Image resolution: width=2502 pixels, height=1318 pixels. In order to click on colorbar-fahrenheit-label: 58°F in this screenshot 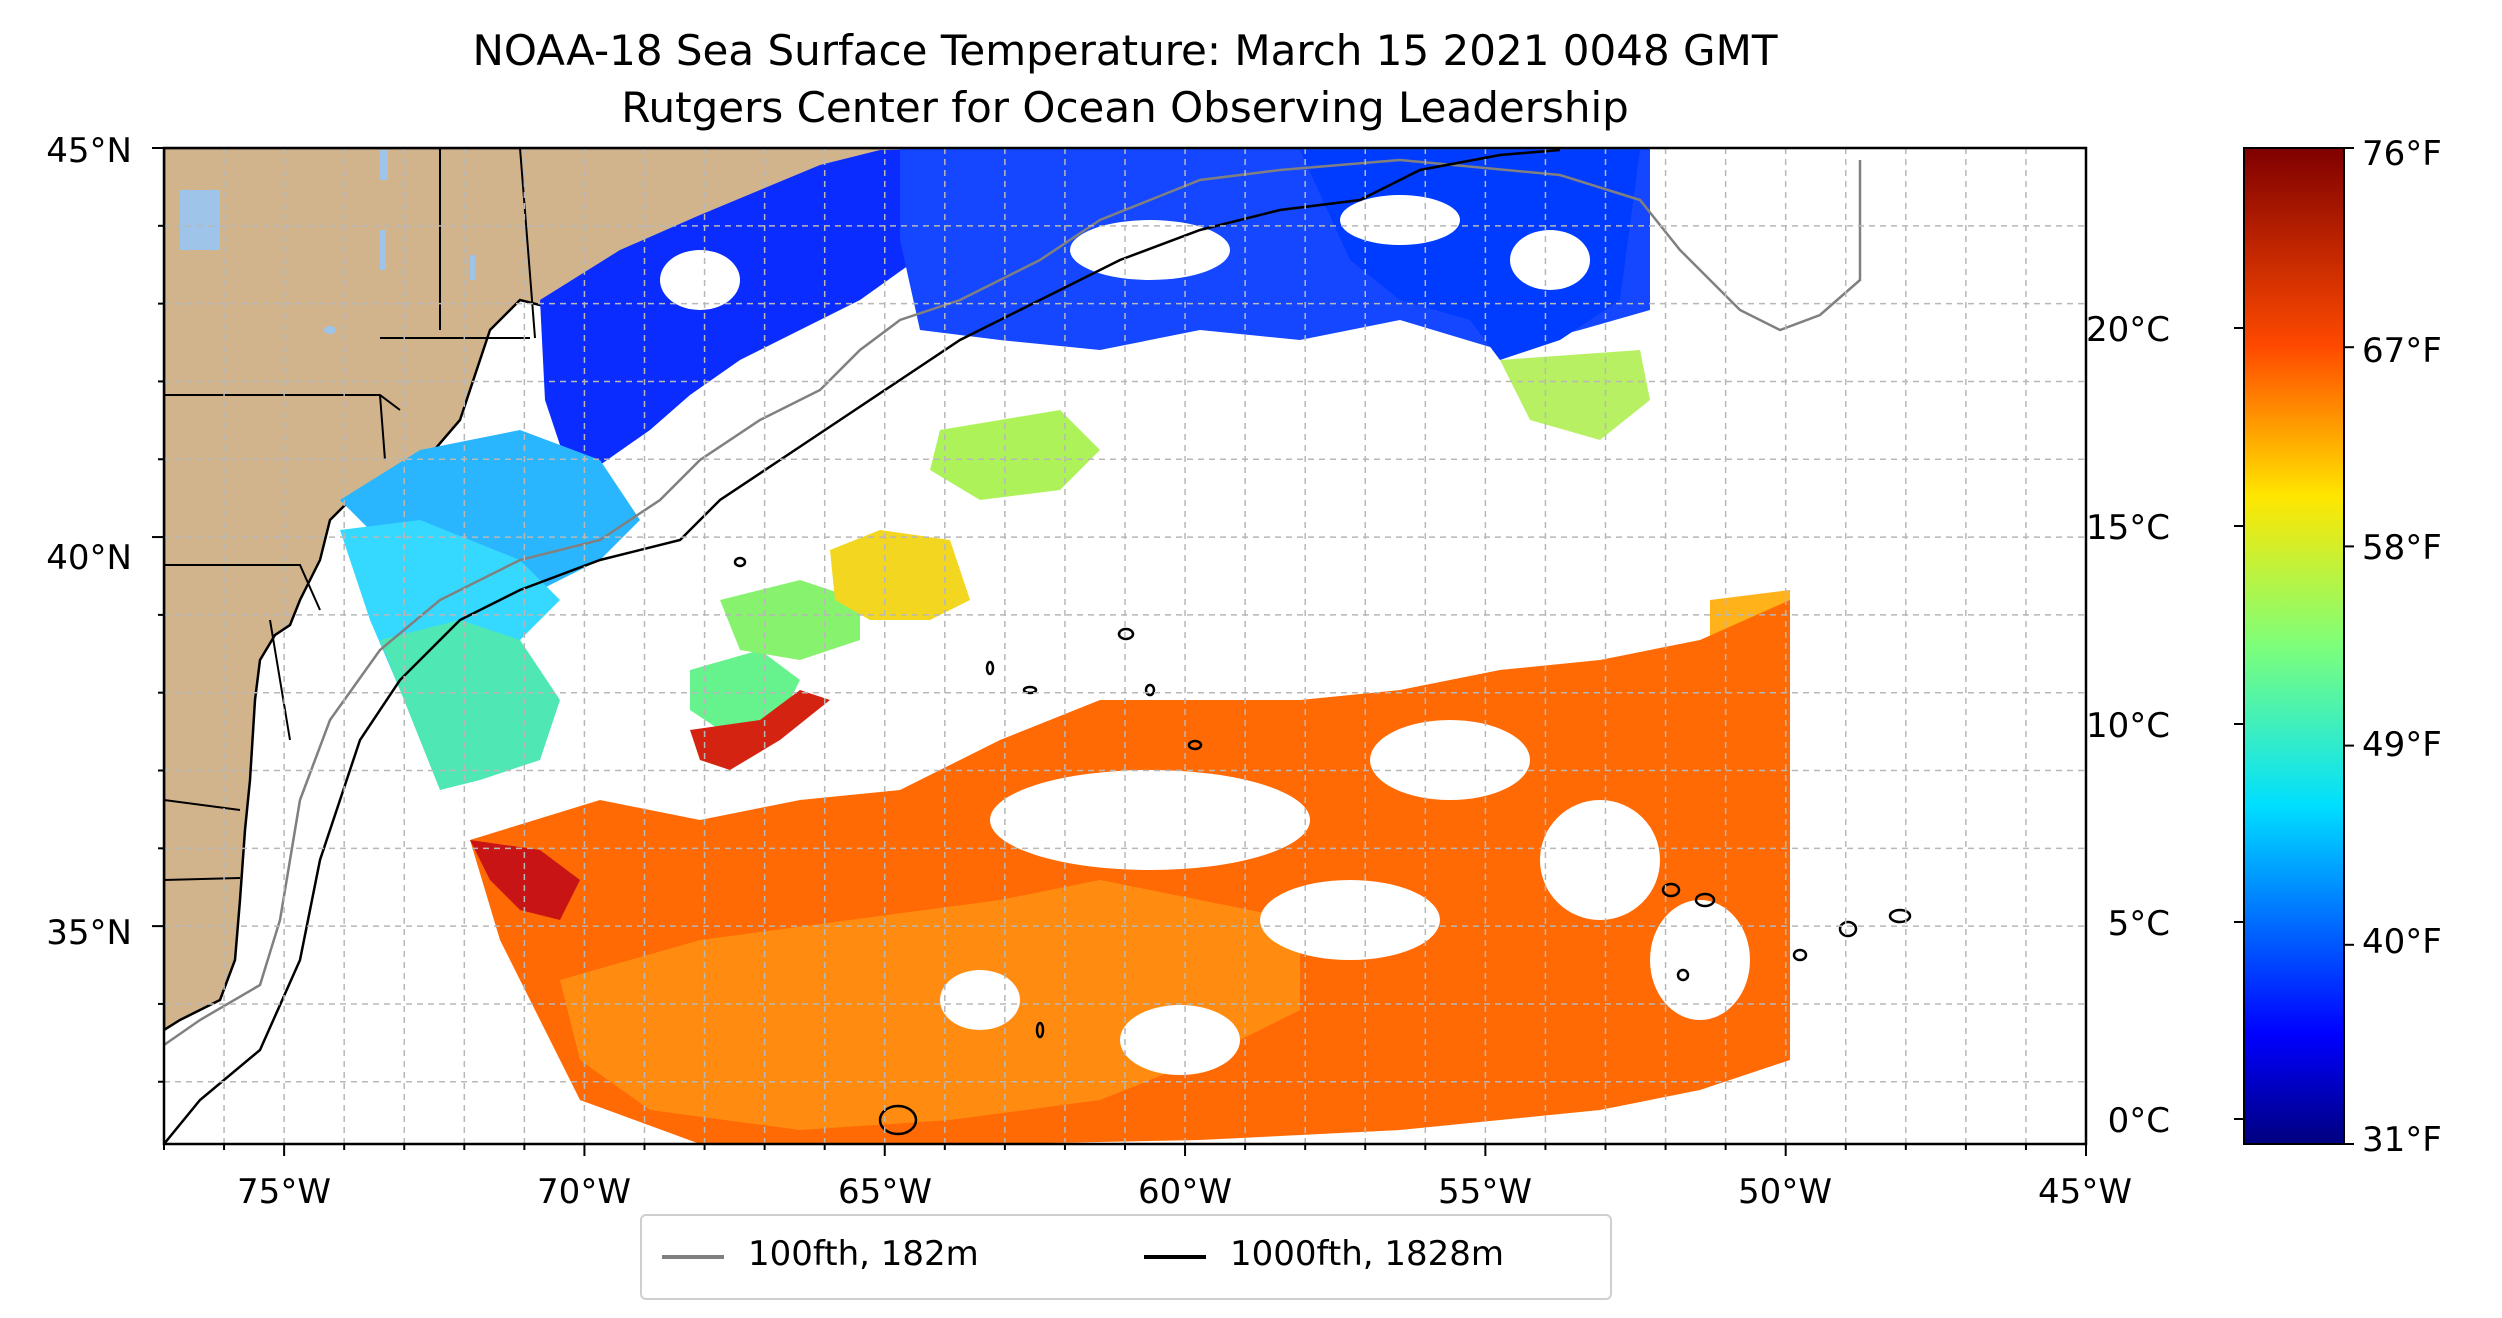, I will do `click(2402, 548)`.